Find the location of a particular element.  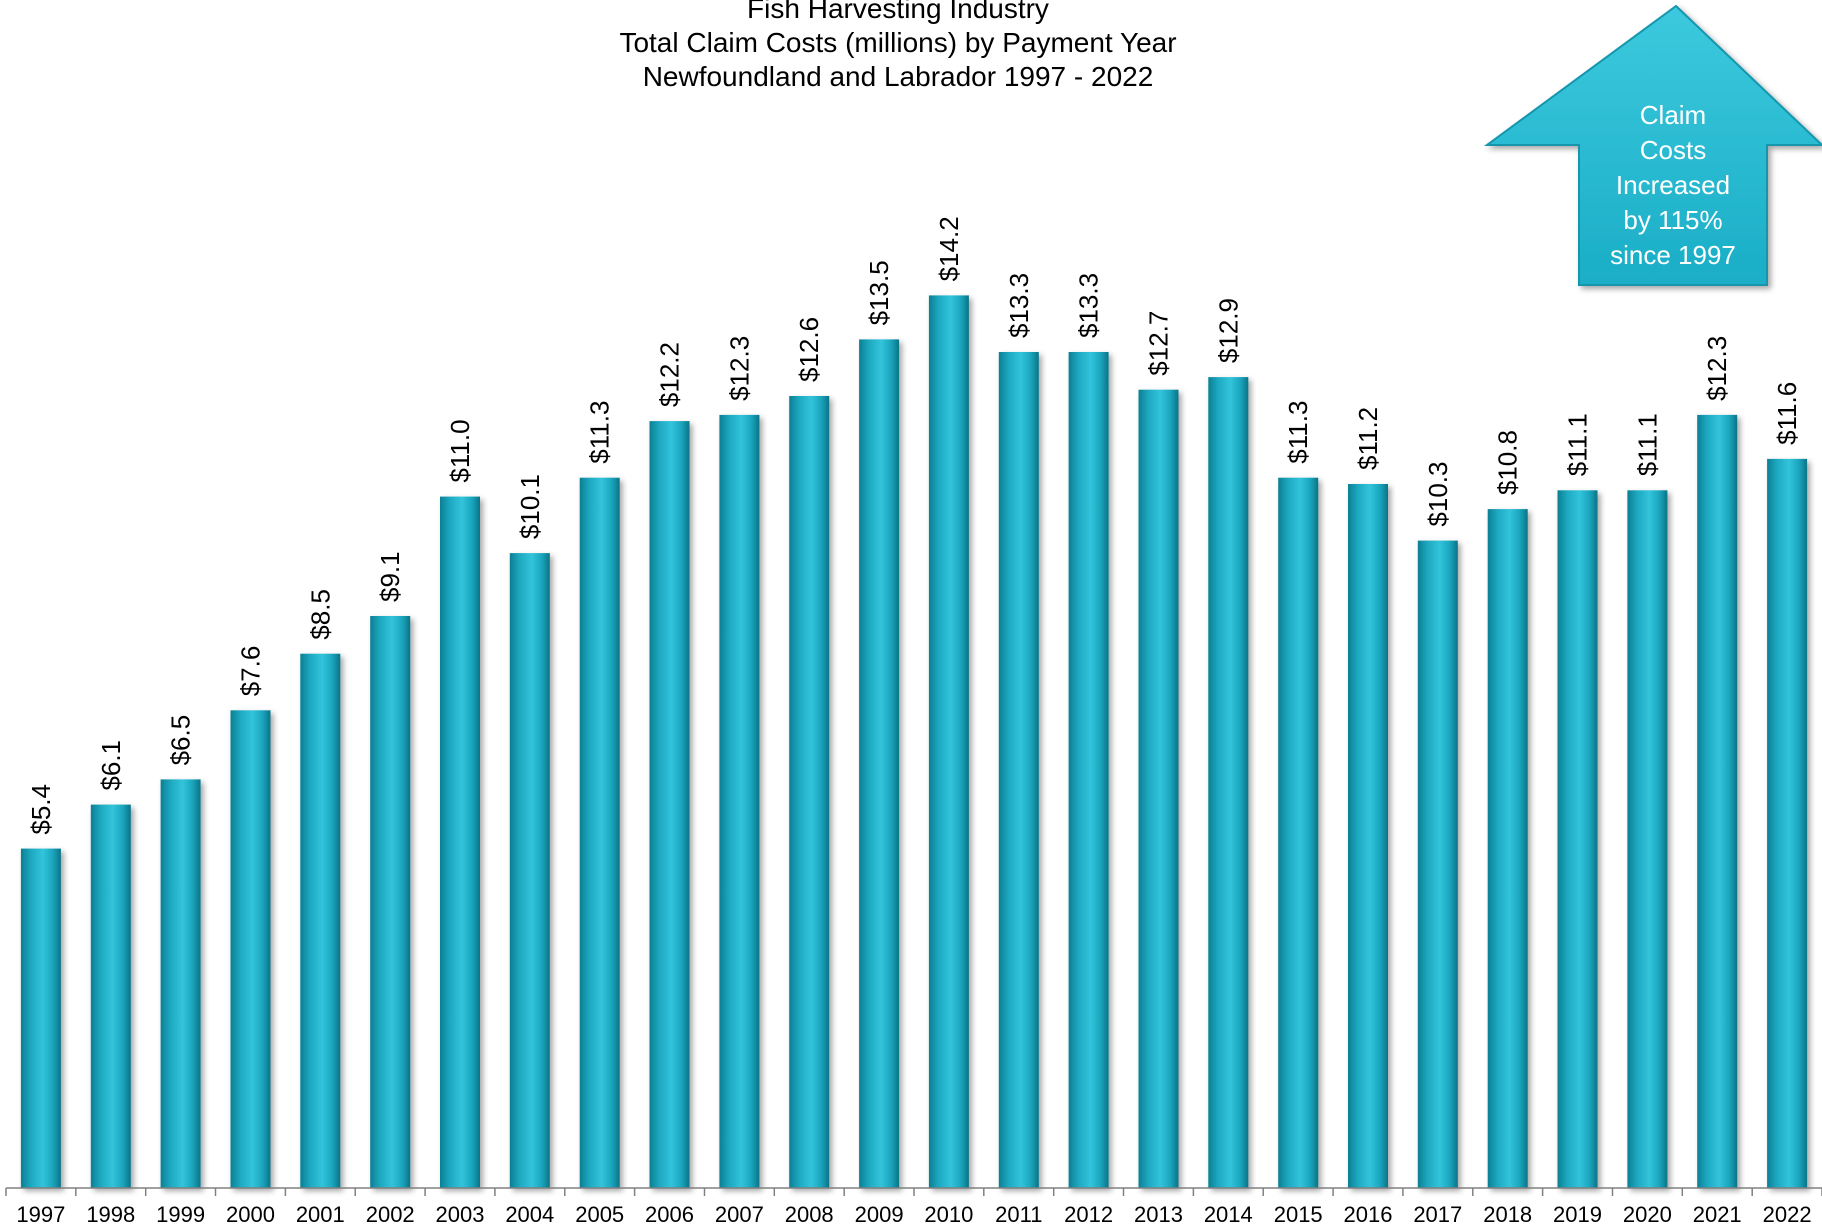

x-tick-label-2002: 2002 is located at coordinates (390, 1214).